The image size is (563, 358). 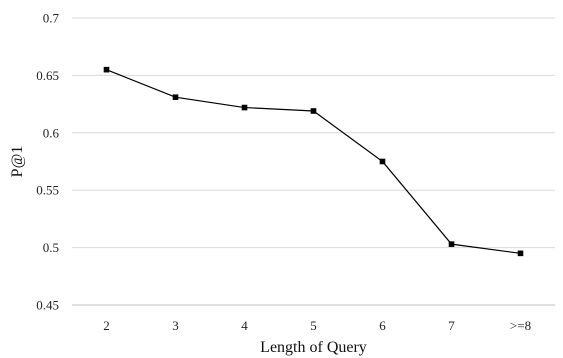 I want to click on y-tick-label: 0.65, so click(x=47, y=75).